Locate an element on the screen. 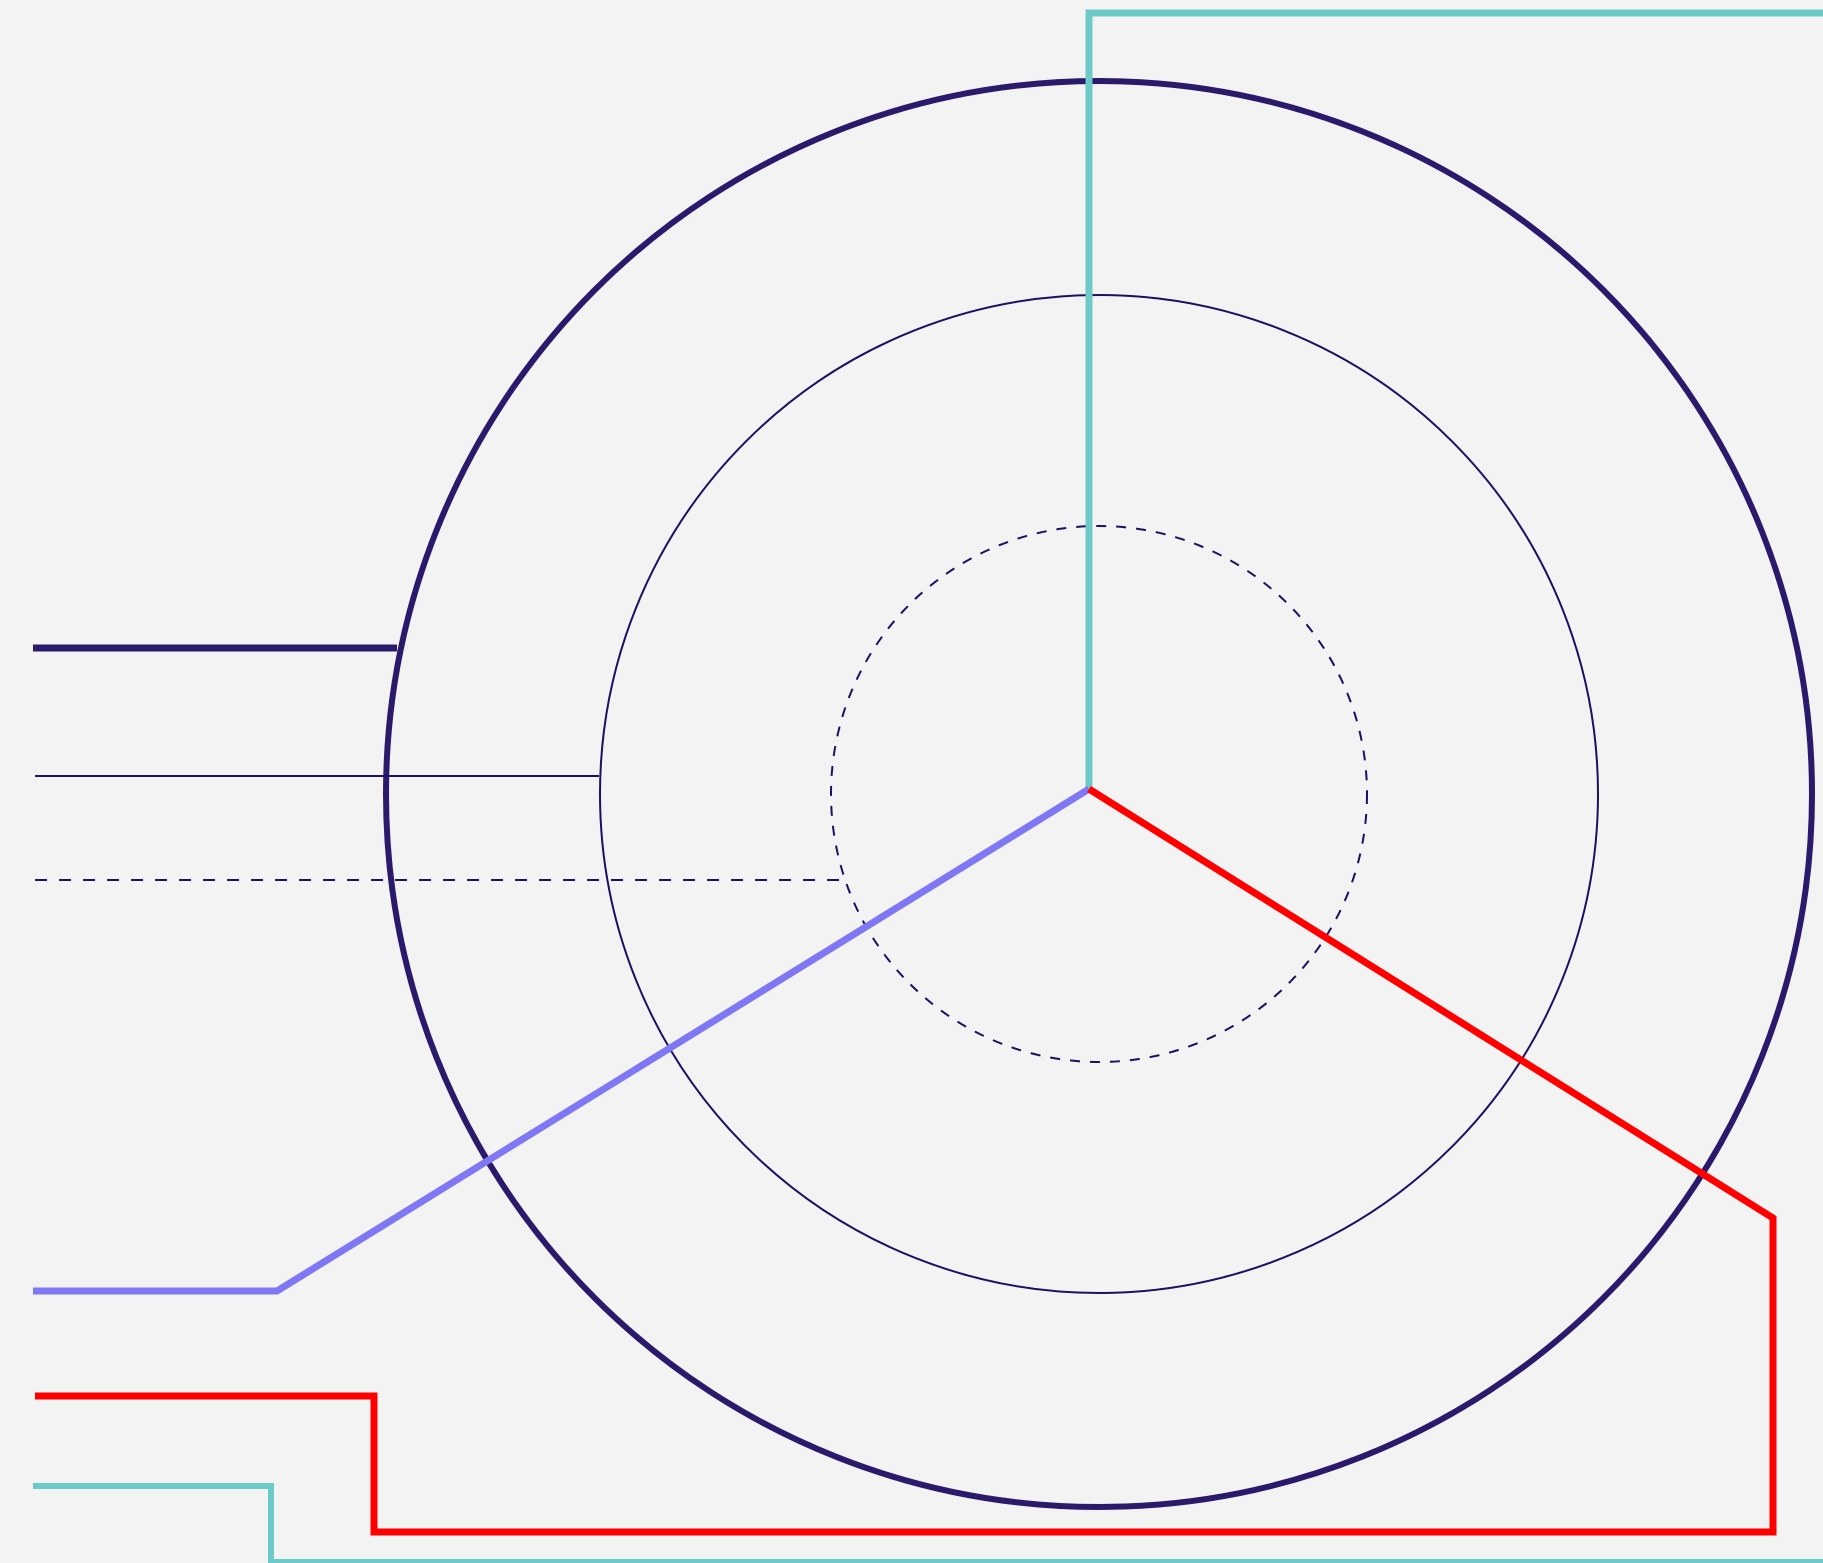 Image resolution: width=1823 pixels, height=1563 pixels. teal-lower-connector is located at coordinates (153, 1523).